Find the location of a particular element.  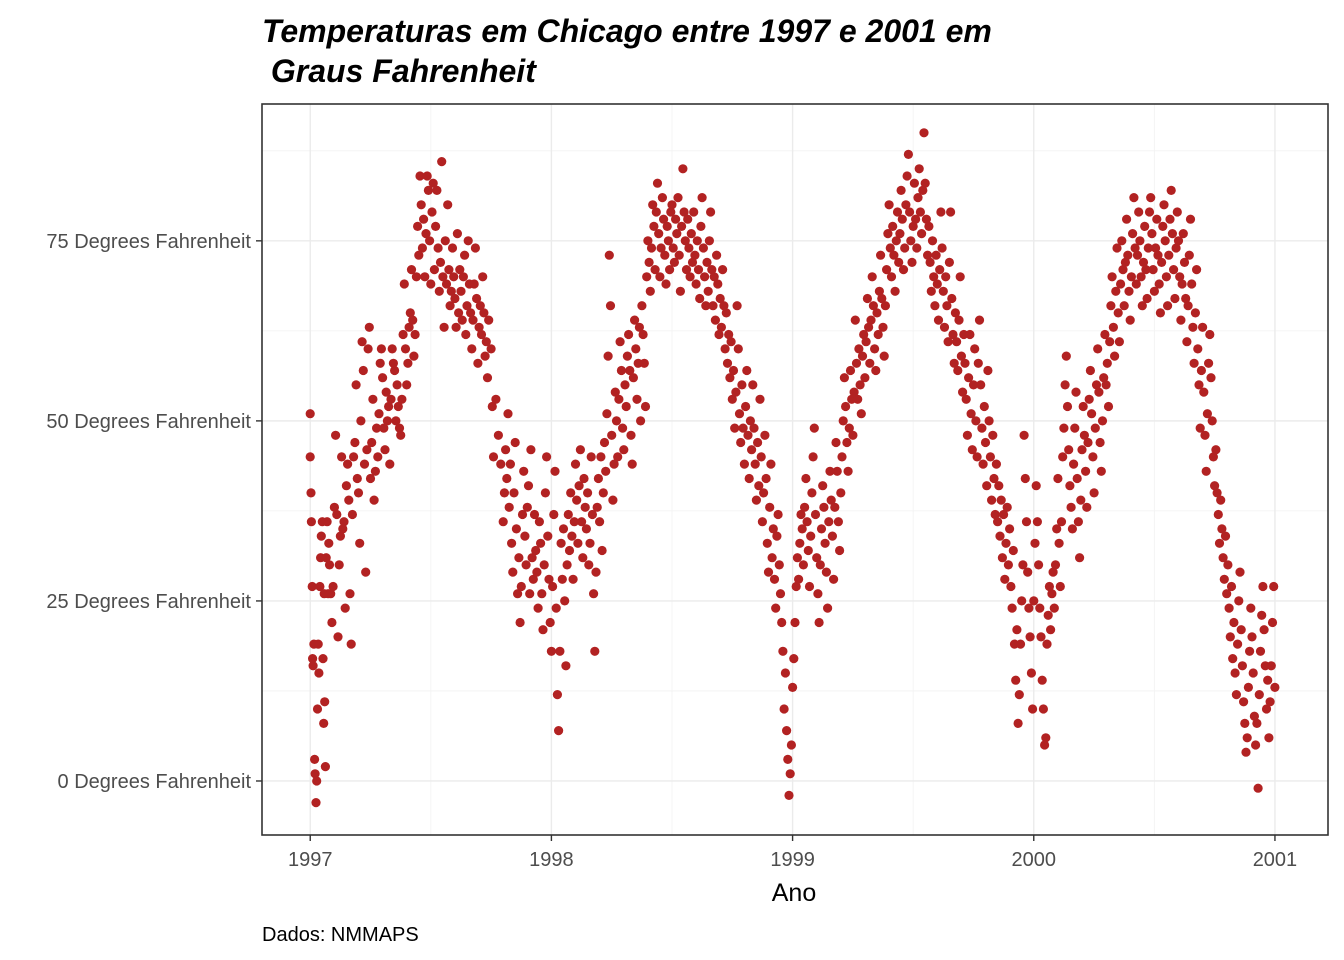

chart-caption: Dados: NMMAPS is located at coordinates (340, 935).